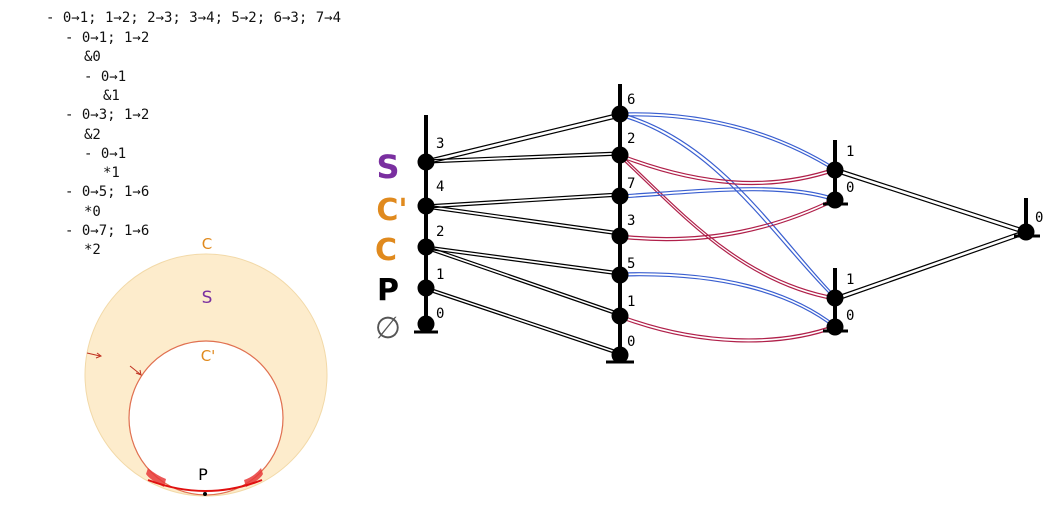 The width and height of the screenshot is (1055, 520). What do you see at coordinates (111, 96) in the screenshot?
I see `code-line: &1` at bounding box center [111, 96].